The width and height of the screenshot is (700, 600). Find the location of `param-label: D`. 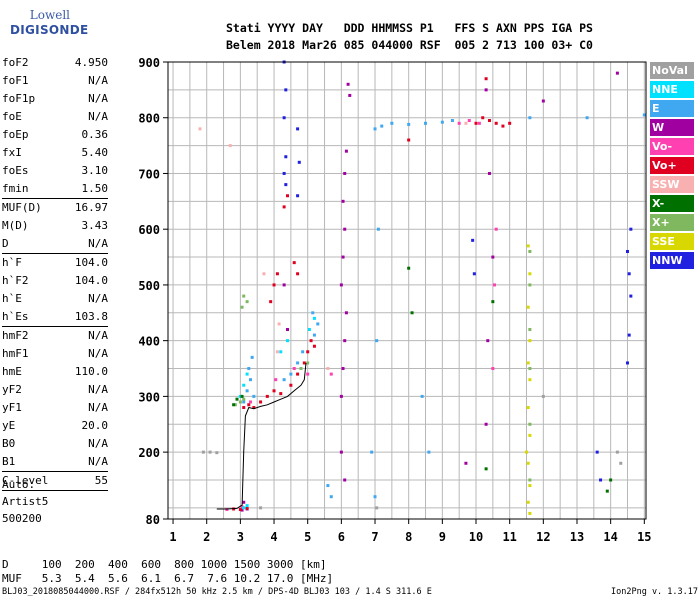

param-label: D is located at coordinates (5, 243).